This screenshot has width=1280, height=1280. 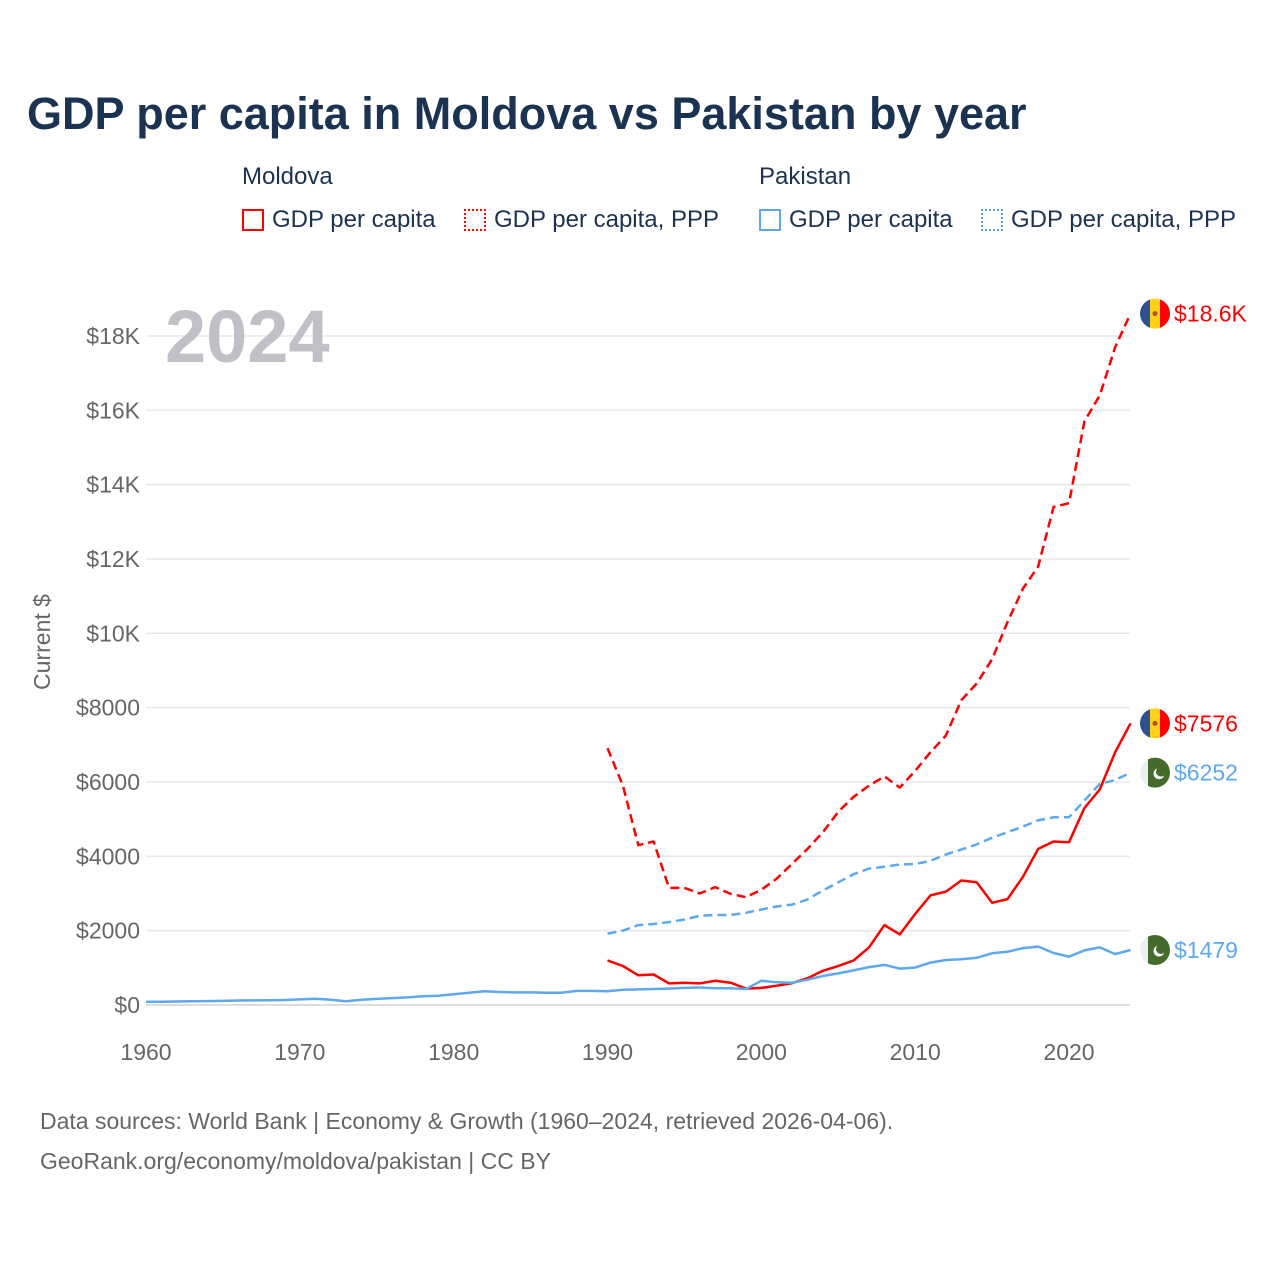 What do you see at coordinates (869, 853) in the screenshot?
I see `series-line-pakistan-gdp-per-capita-ppp` at bounding box center [869, 853].